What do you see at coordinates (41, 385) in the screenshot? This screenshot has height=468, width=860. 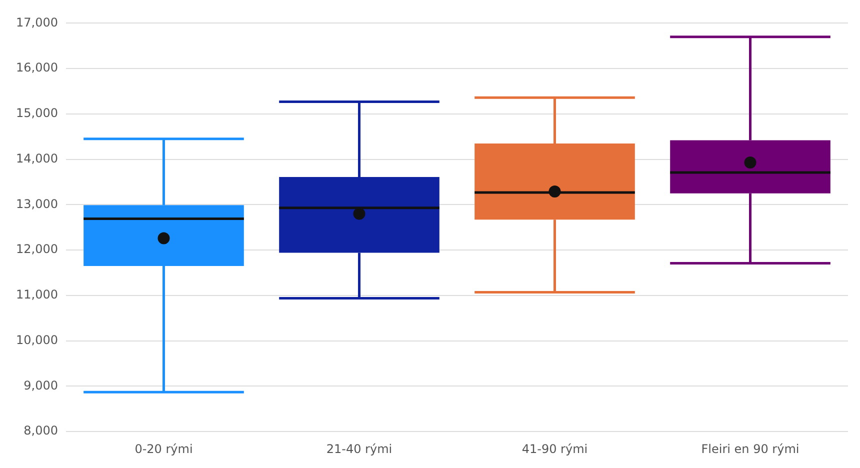 I see `y-tick-label: 9,000` at bounding box center [41, 385].